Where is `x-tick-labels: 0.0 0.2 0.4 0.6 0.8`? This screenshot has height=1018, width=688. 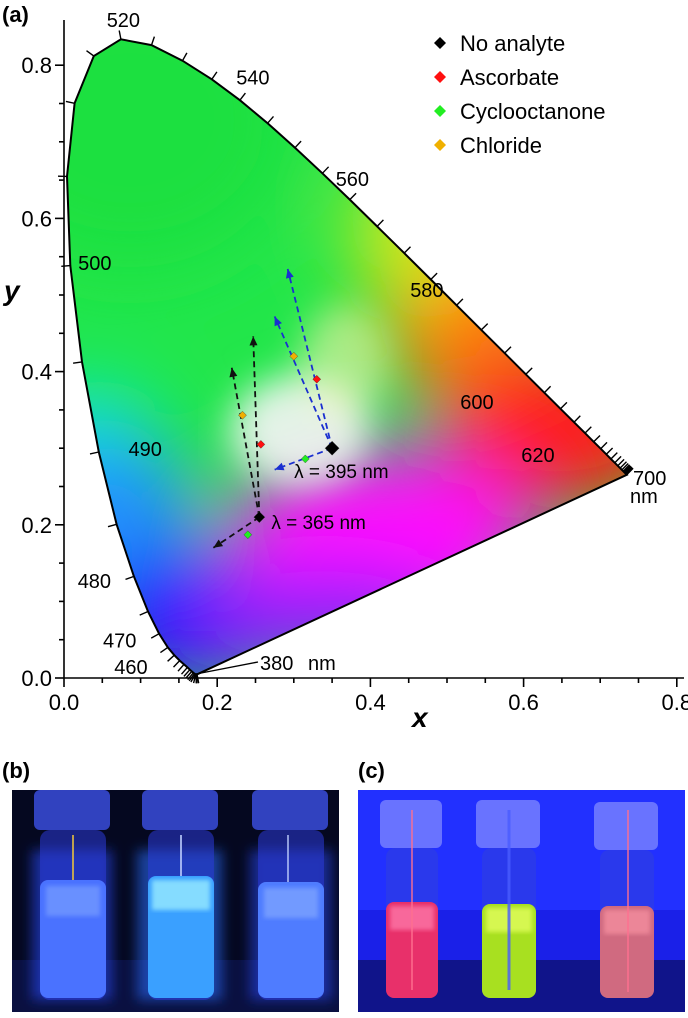
x-tick-labels: 0.0 0.2 0.4 0.6 0.8 is located at coordinates (368, 702).